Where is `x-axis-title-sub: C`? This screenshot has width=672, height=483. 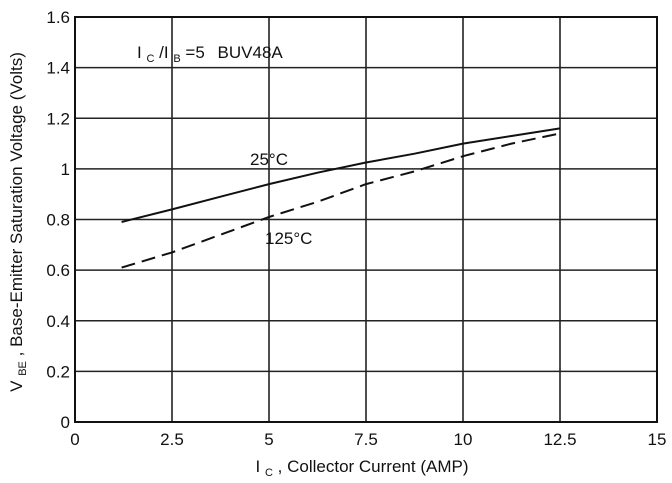 x-axis-title-sub: C is located at coordinates (269, 472).